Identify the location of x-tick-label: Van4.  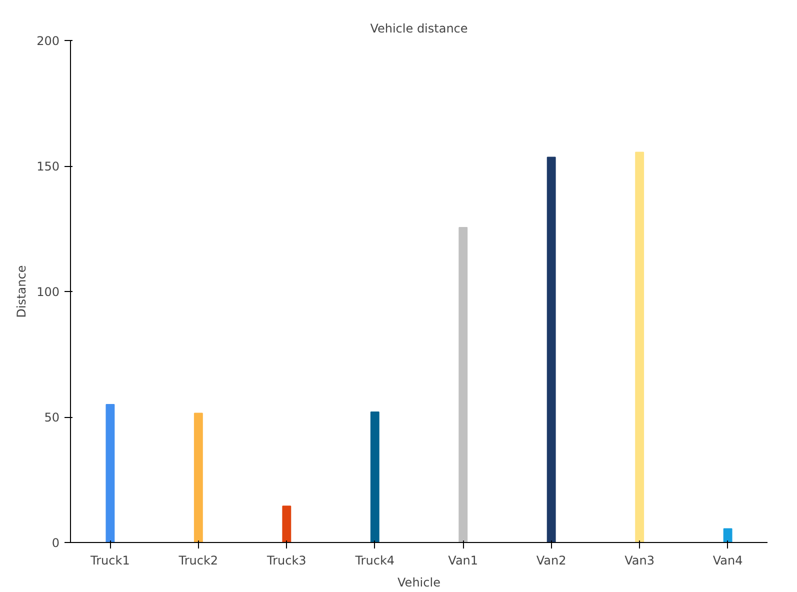
(727, 561).